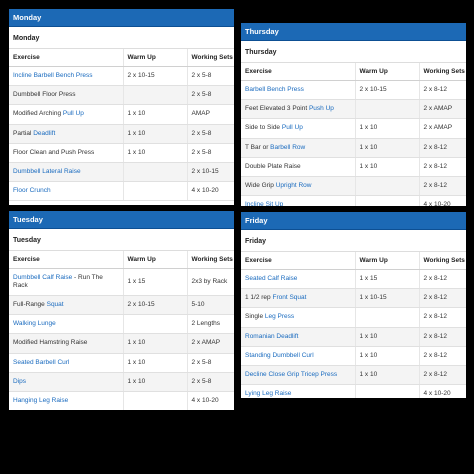  I want to click on exercise-cell: Double Plate Raise, so click(298, 167).